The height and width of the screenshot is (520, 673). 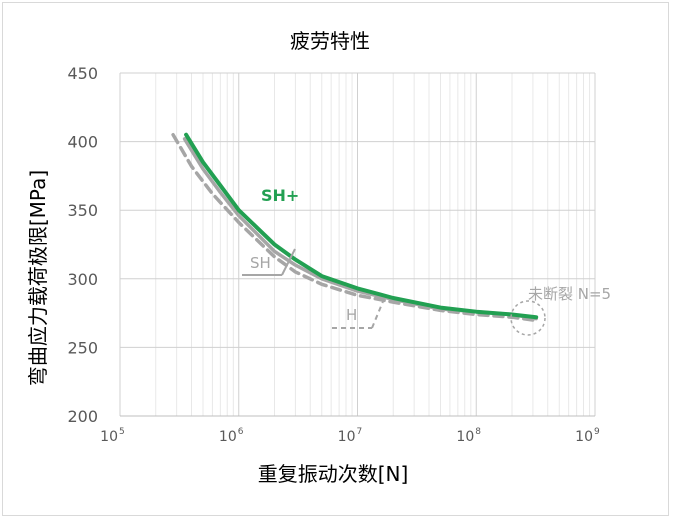 I want to click on x-tick-exponent: 8, so click(x=478, y=432).